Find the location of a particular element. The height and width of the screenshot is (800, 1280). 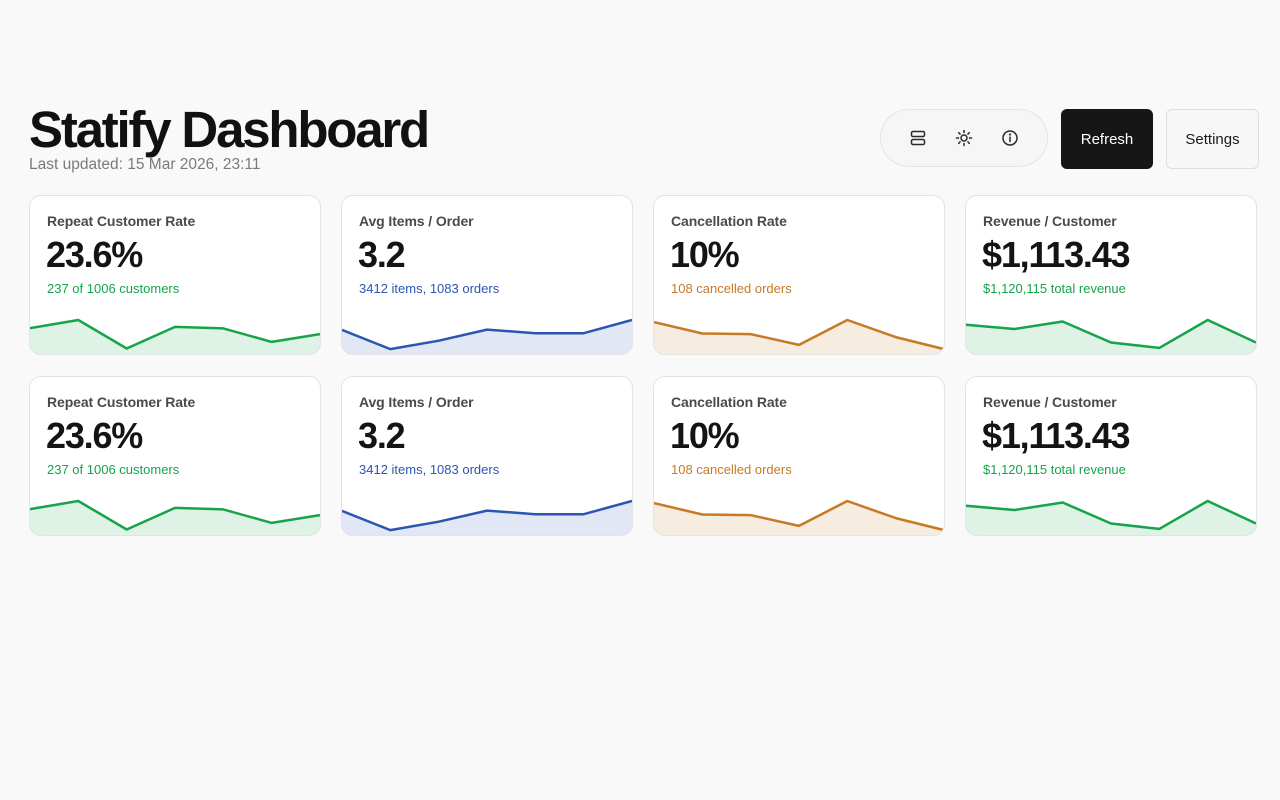

page-title: Statify Dashboard is located at coordinates (229, 129).